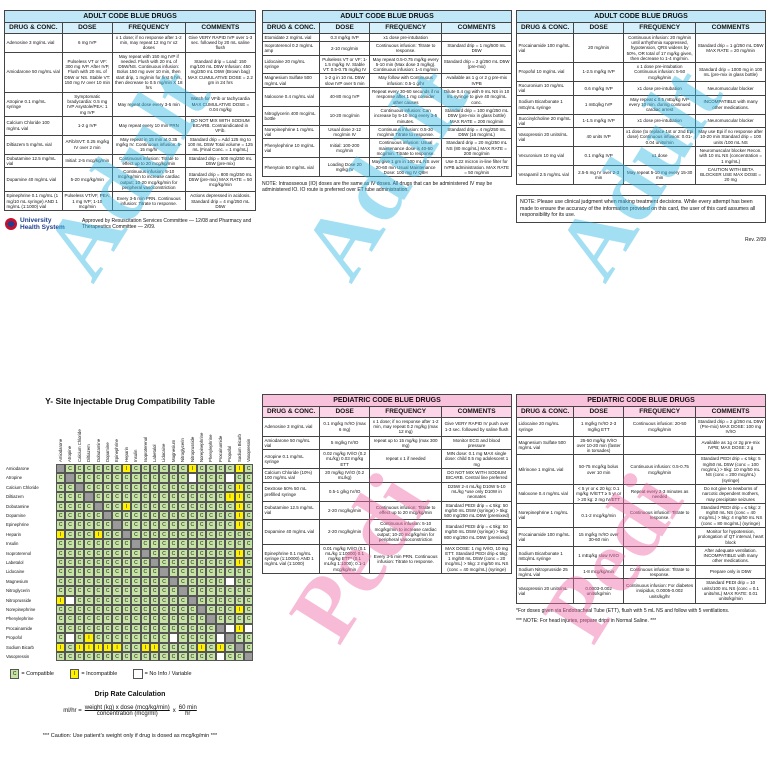 This screenshot has height=768, width=768. What do you see at coordinates (201, 447) in the screenshot?
I see `column-label: Norepinephrine` at bounding box center [201, 447].